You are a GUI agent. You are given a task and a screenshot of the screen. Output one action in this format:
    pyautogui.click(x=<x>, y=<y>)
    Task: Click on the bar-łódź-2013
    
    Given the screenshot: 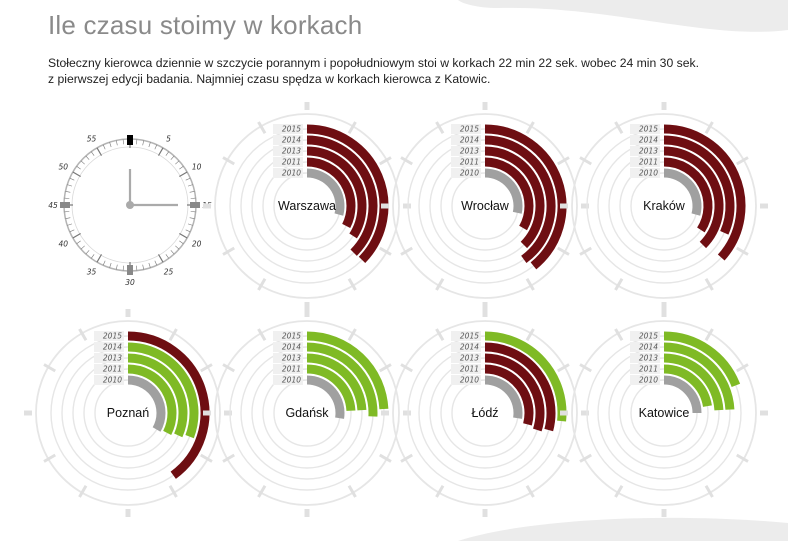 What is the action you would take?
    pyautogui.click(x=514, y=392)
    